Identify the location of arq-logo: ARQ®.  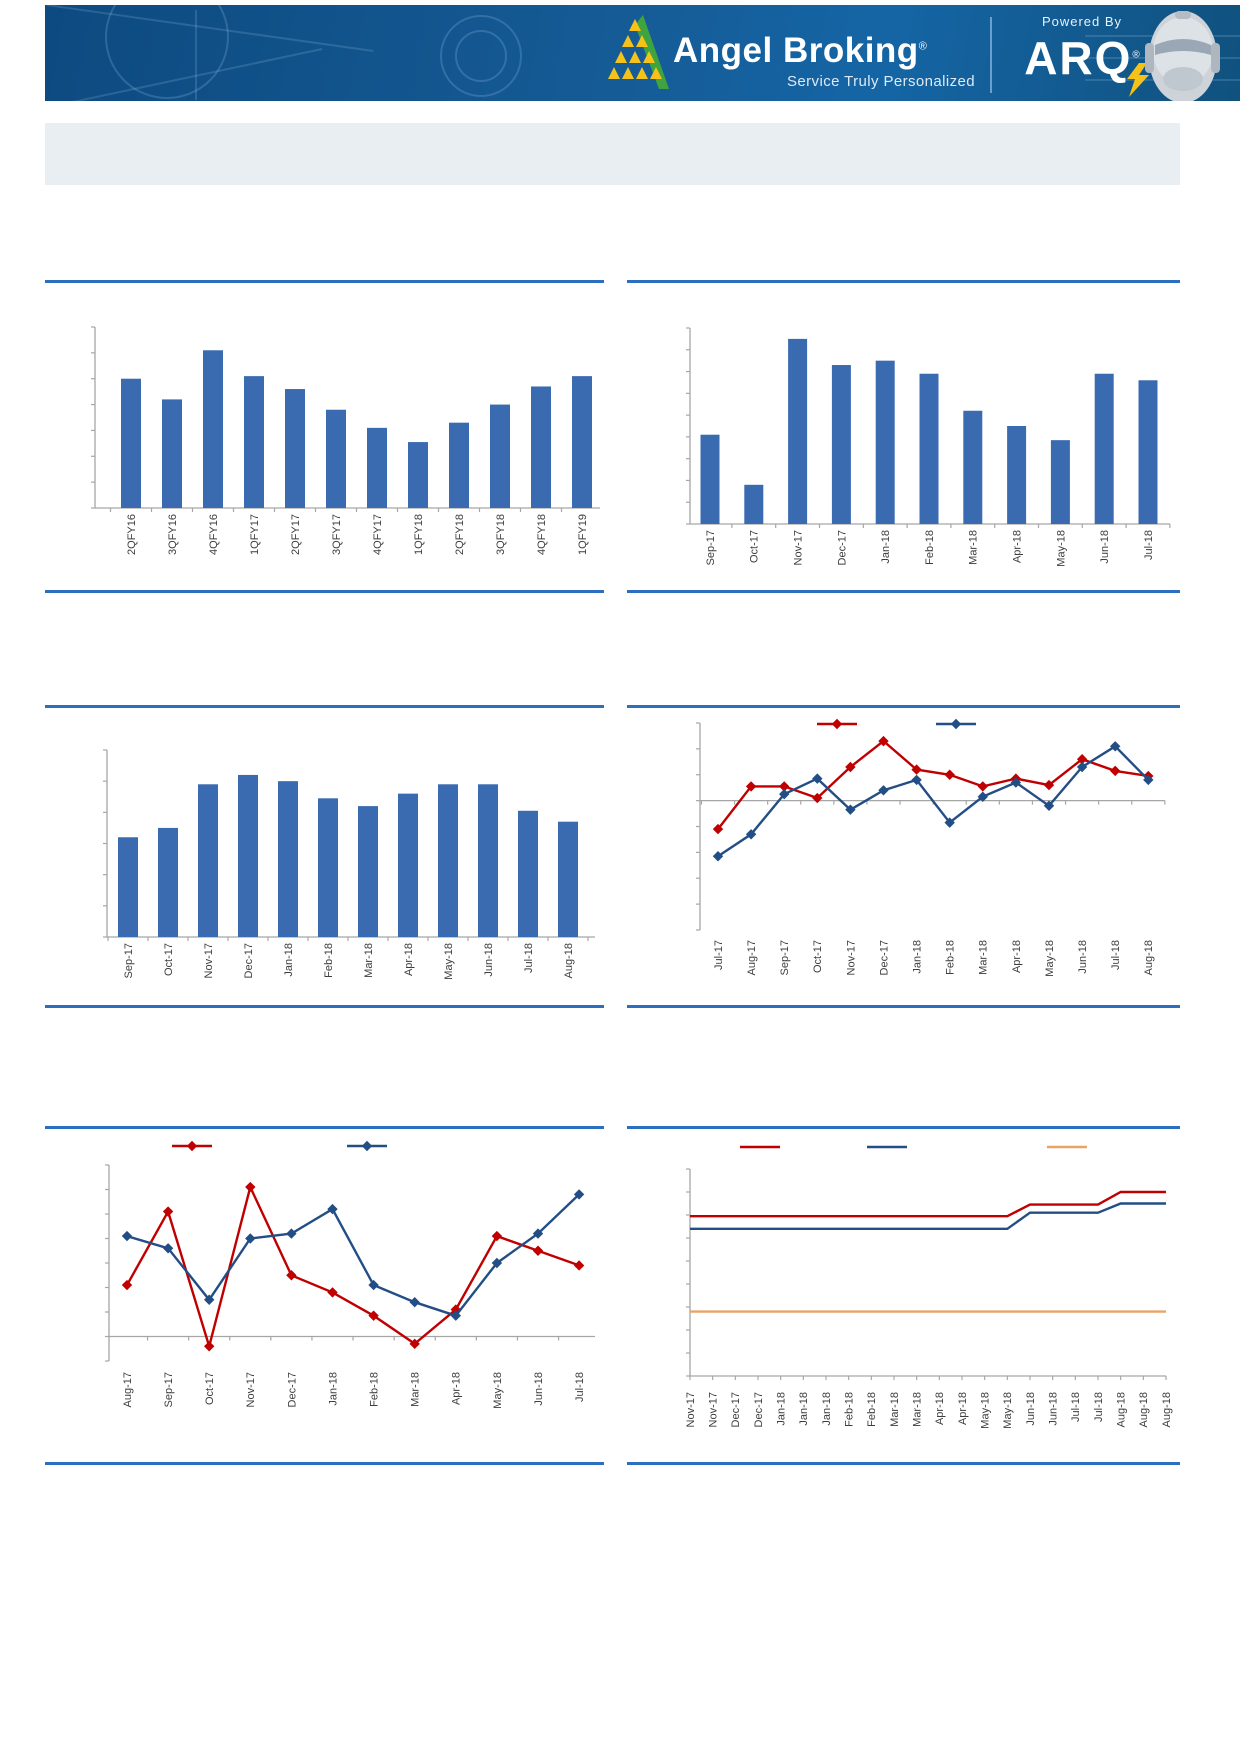
(1083, 58).